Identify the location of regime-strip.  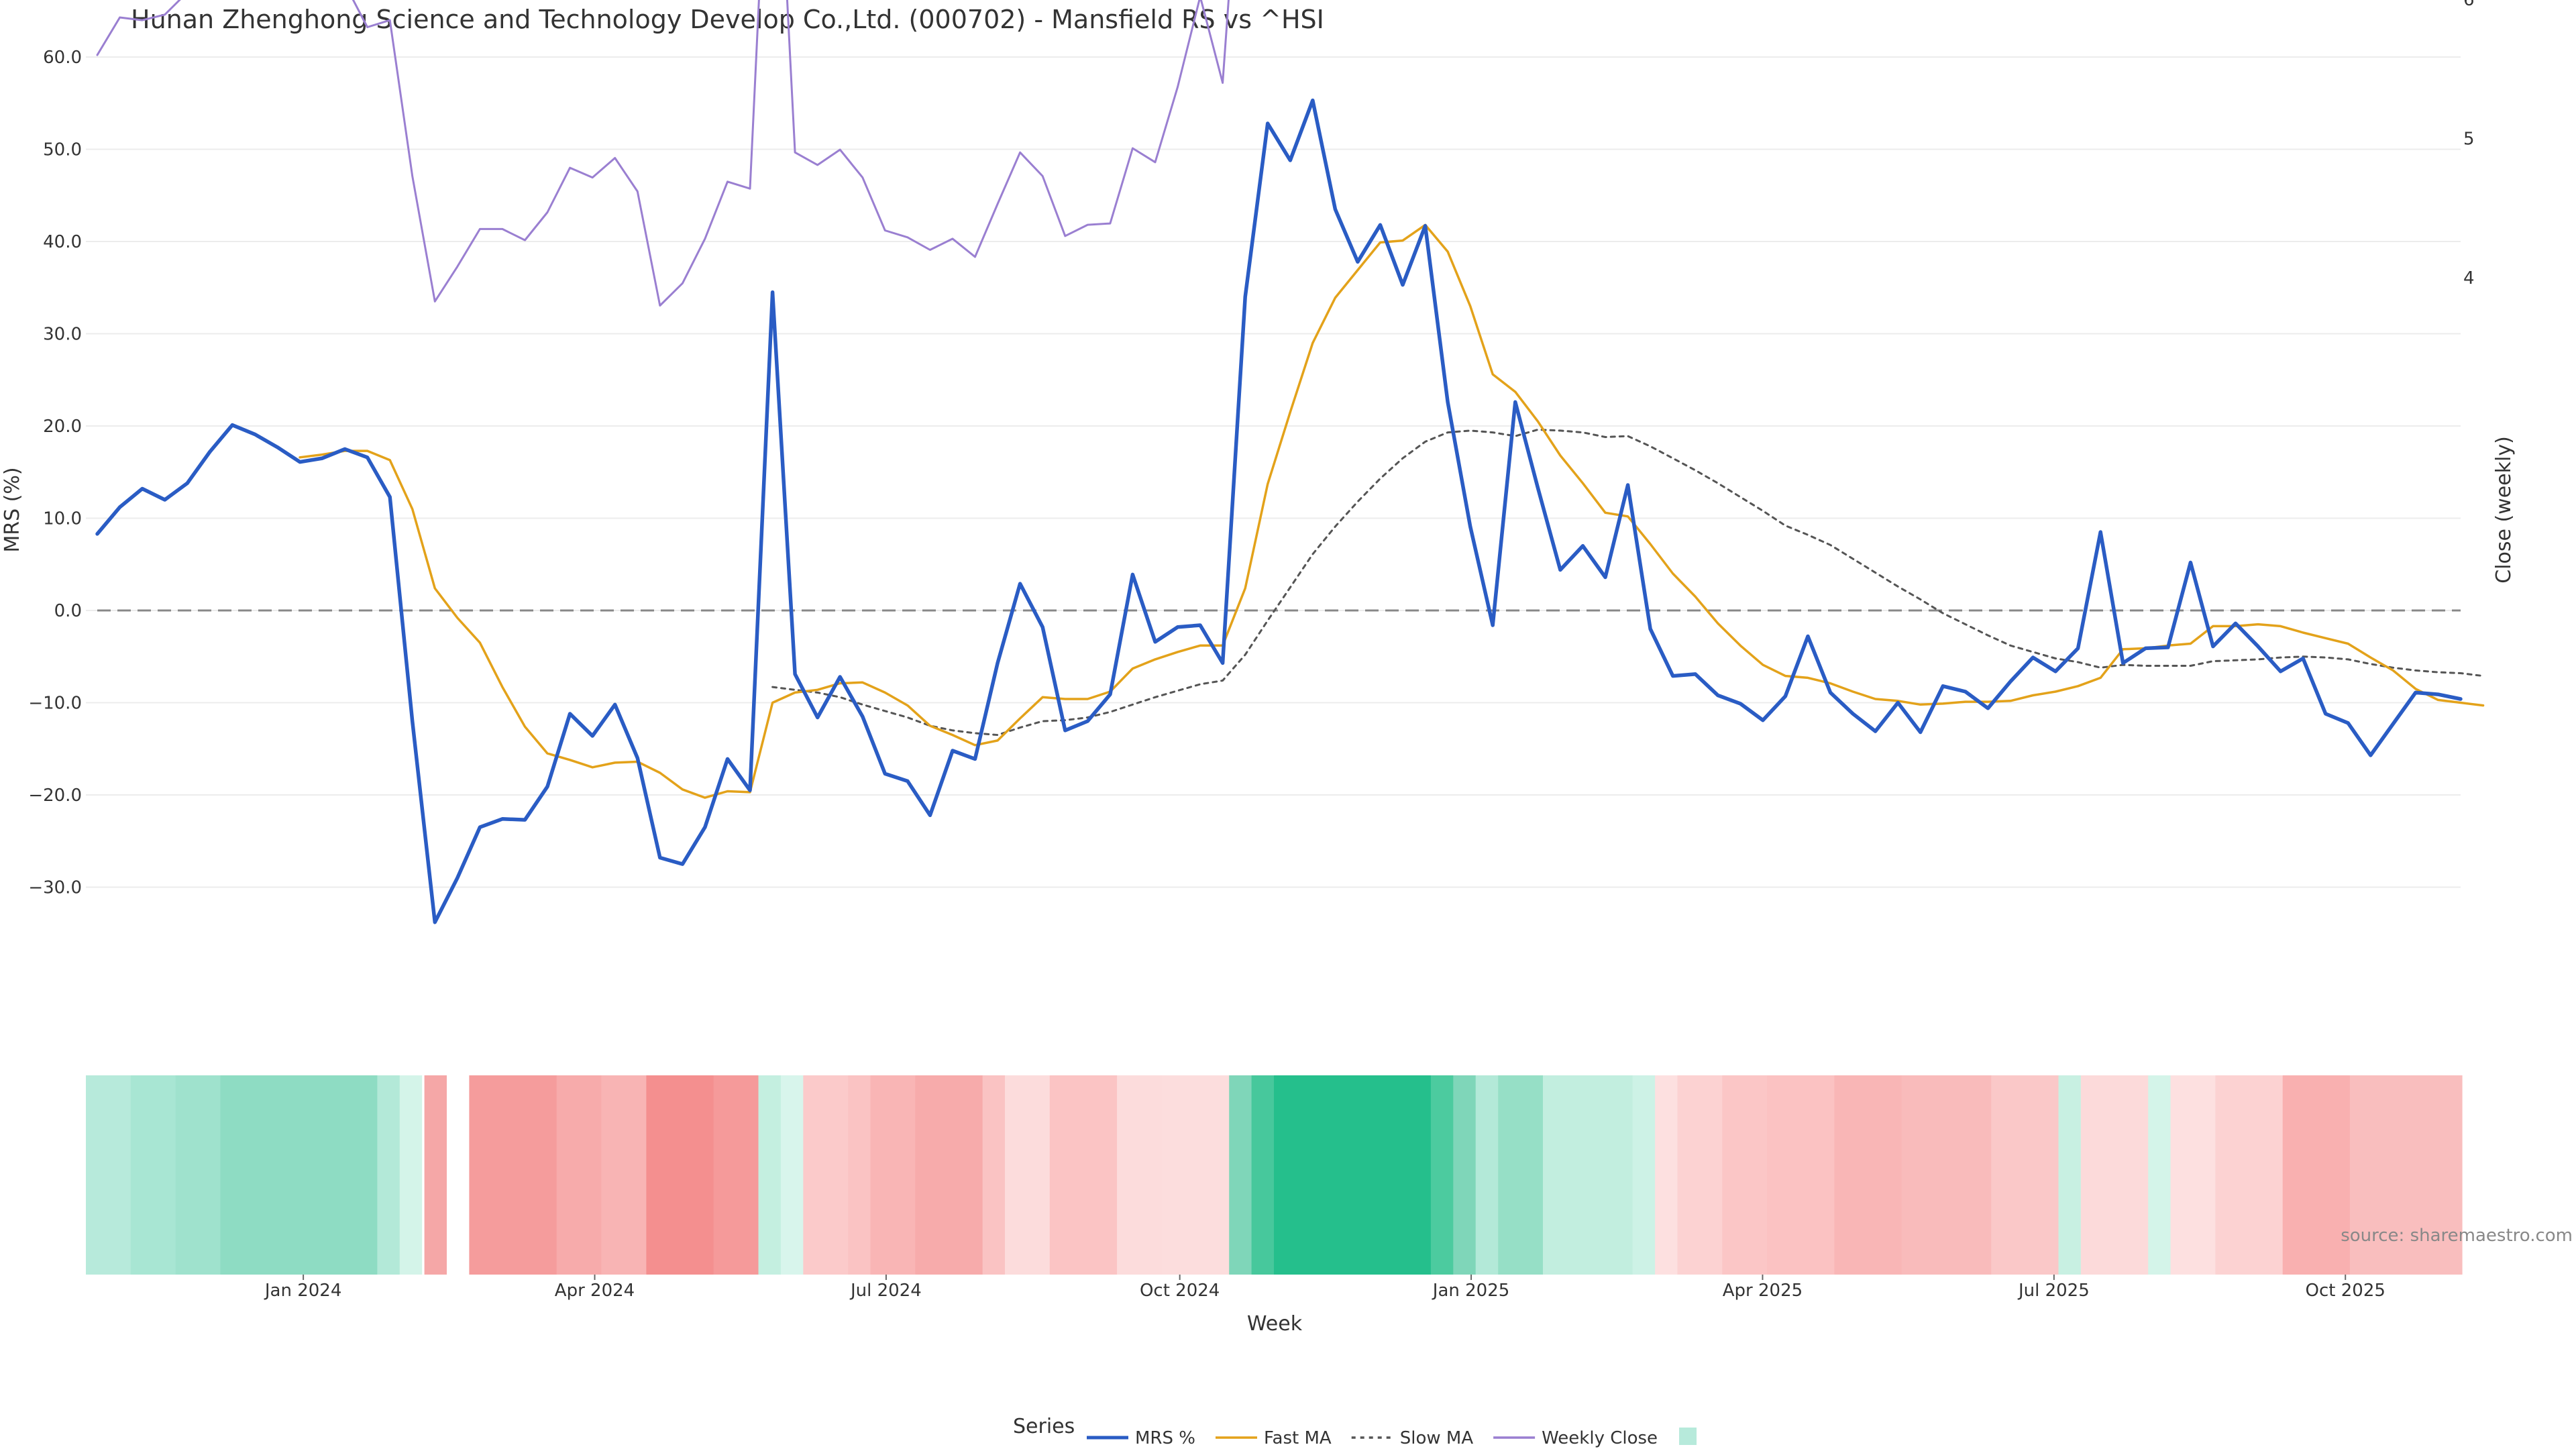
(1274, 1175).